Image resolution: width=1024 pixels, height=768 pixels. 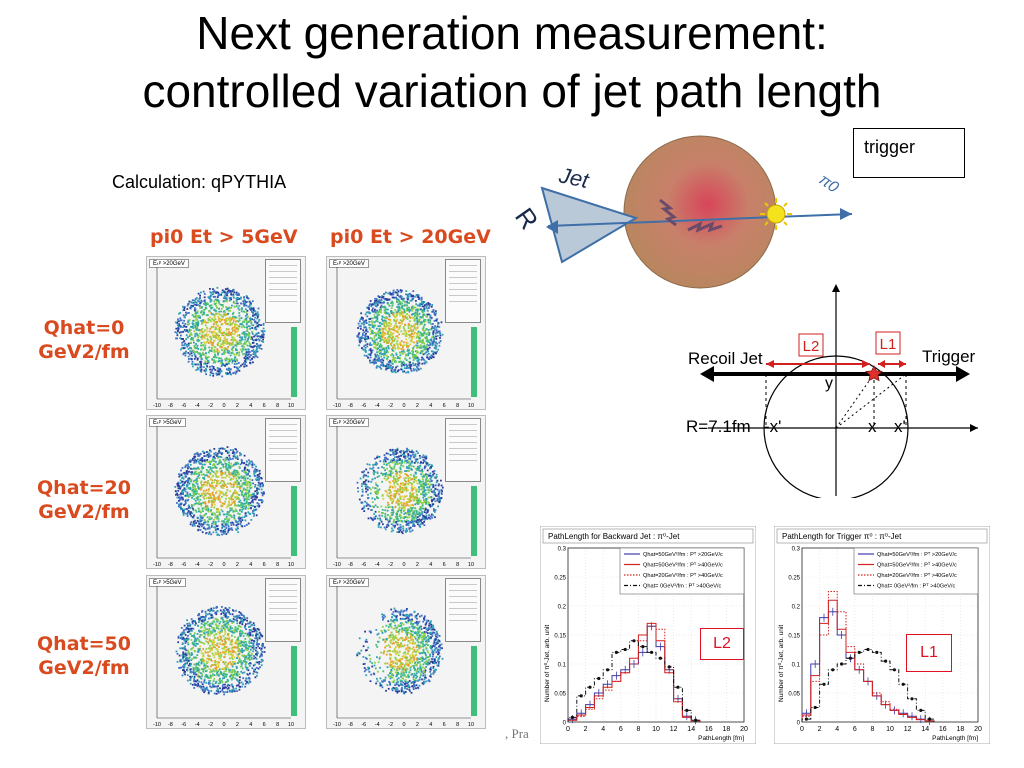 What do you see at coordinates (872, 729) in the screenshot?
I see `x-tick-label: 8` at bounding box center [872, 729].